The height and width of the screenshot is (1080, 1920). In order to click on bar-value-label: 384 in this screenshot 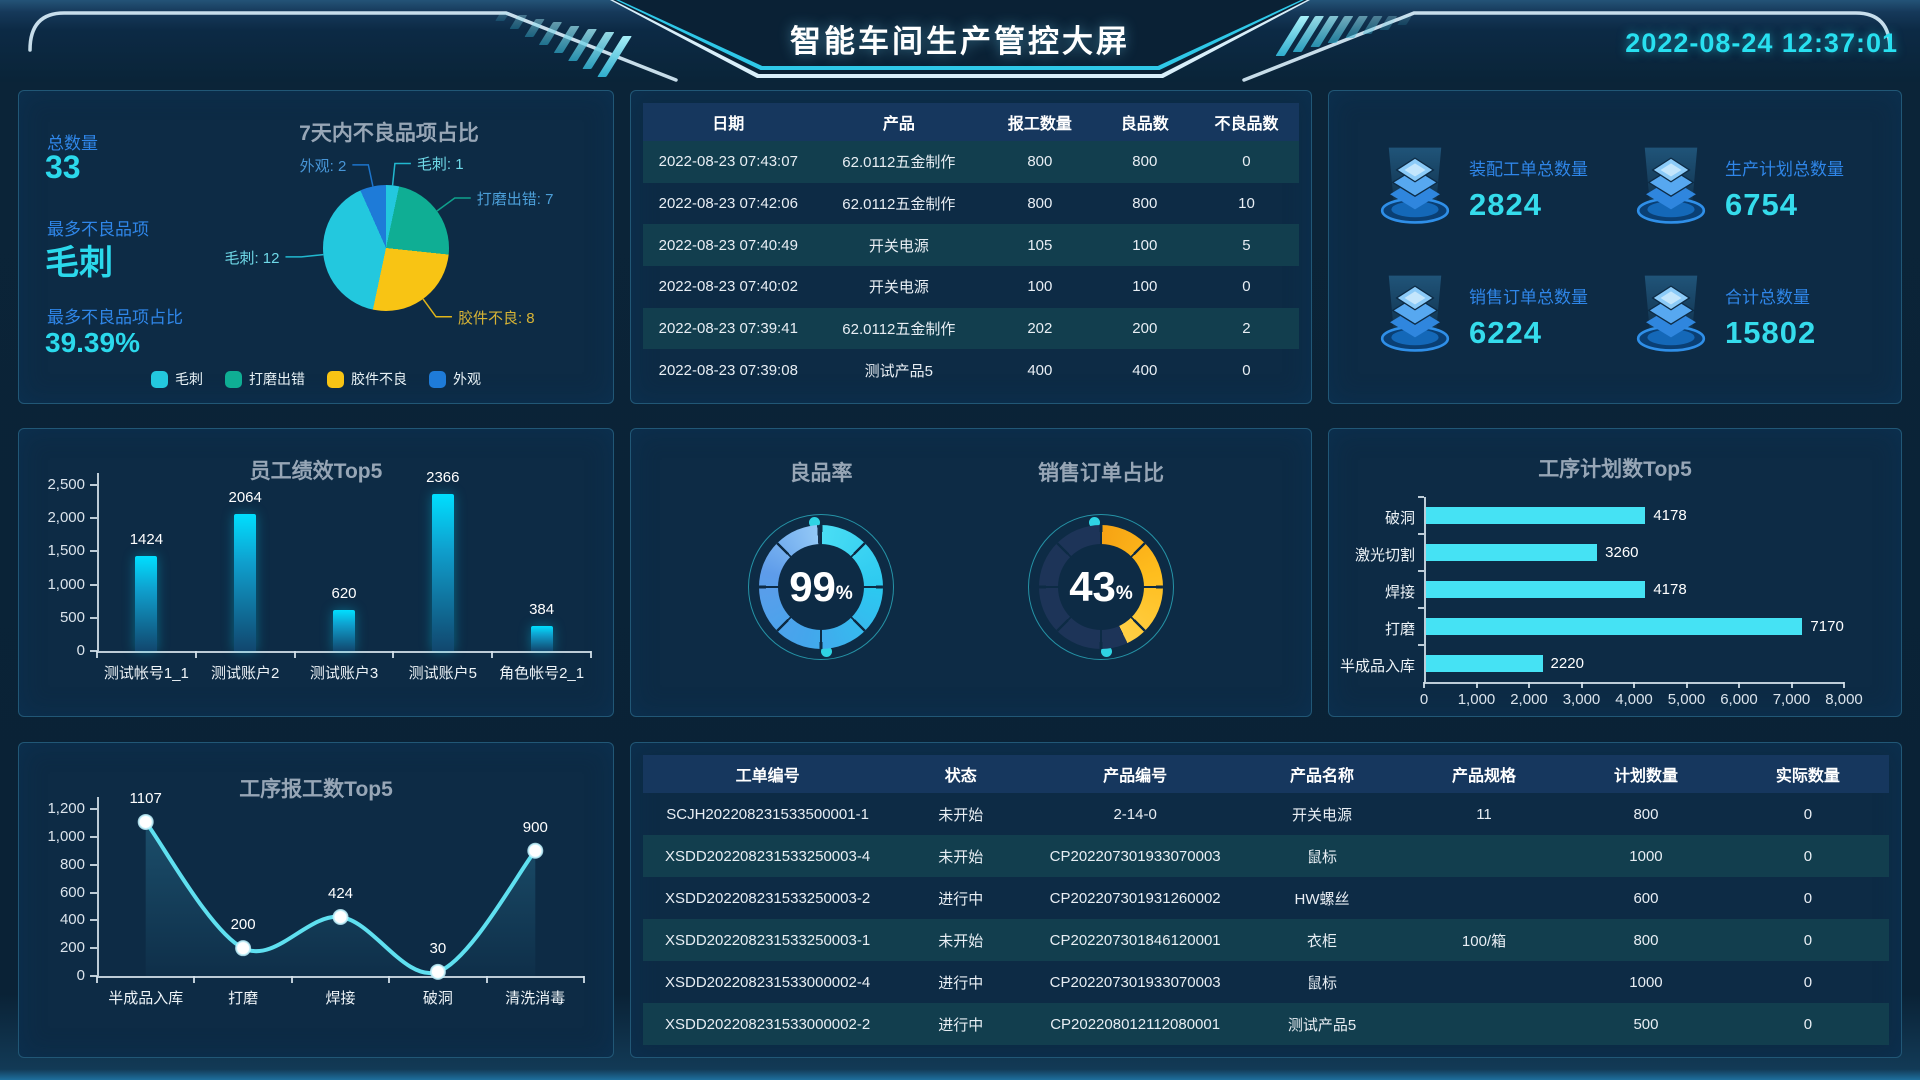, I will do `click(542, 609)`.